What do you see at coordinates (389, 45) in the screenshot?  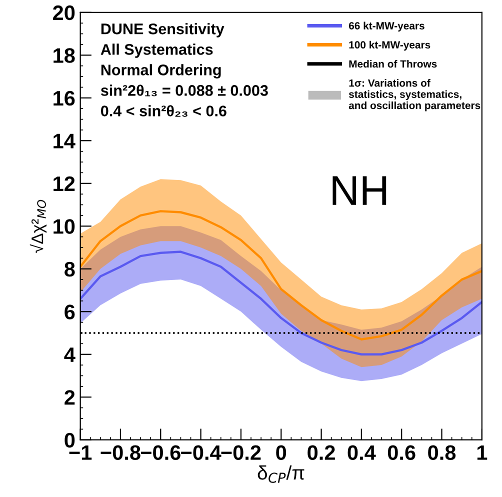 I see `legend-label: 100 kt-MW-years` at bounding box center [389, 45].